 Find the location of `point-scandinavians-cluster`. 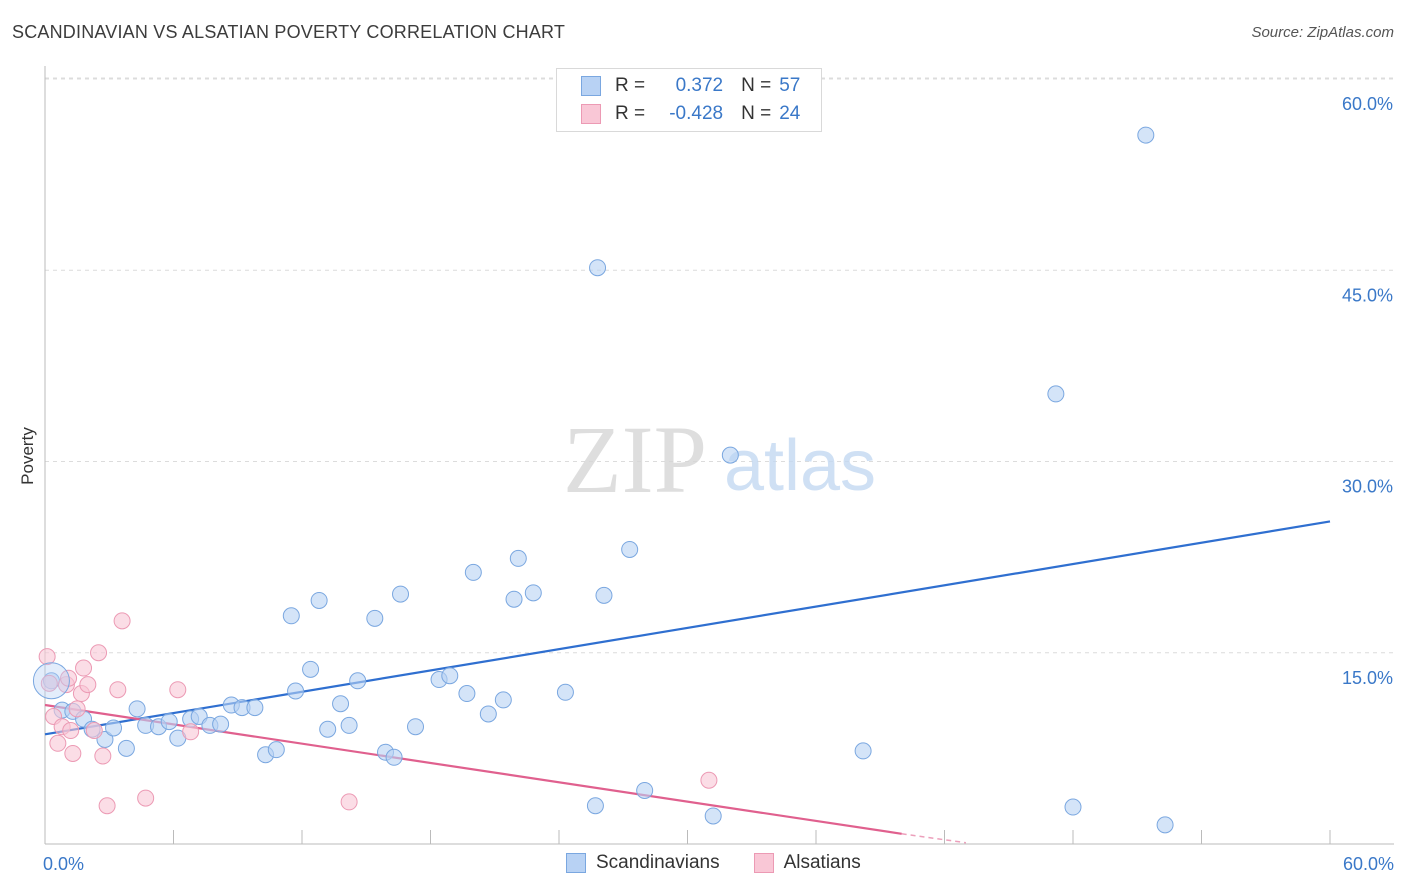

point-scandinavians-cluster is located at coordinates (51, 681).